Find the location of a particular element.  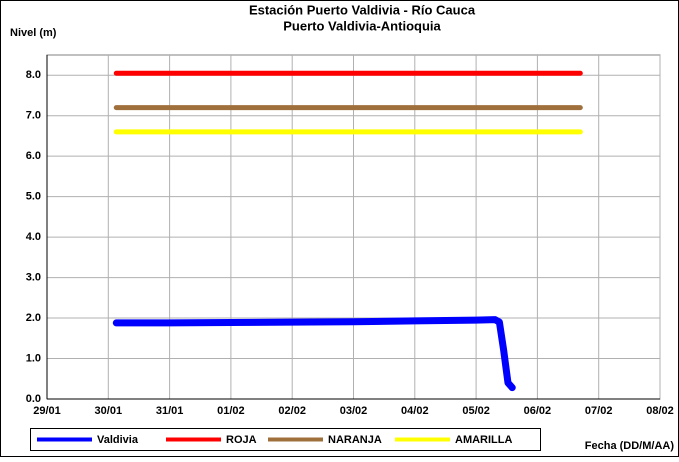

y-tick-label: 4.0 is located at coordinates (33, 237).